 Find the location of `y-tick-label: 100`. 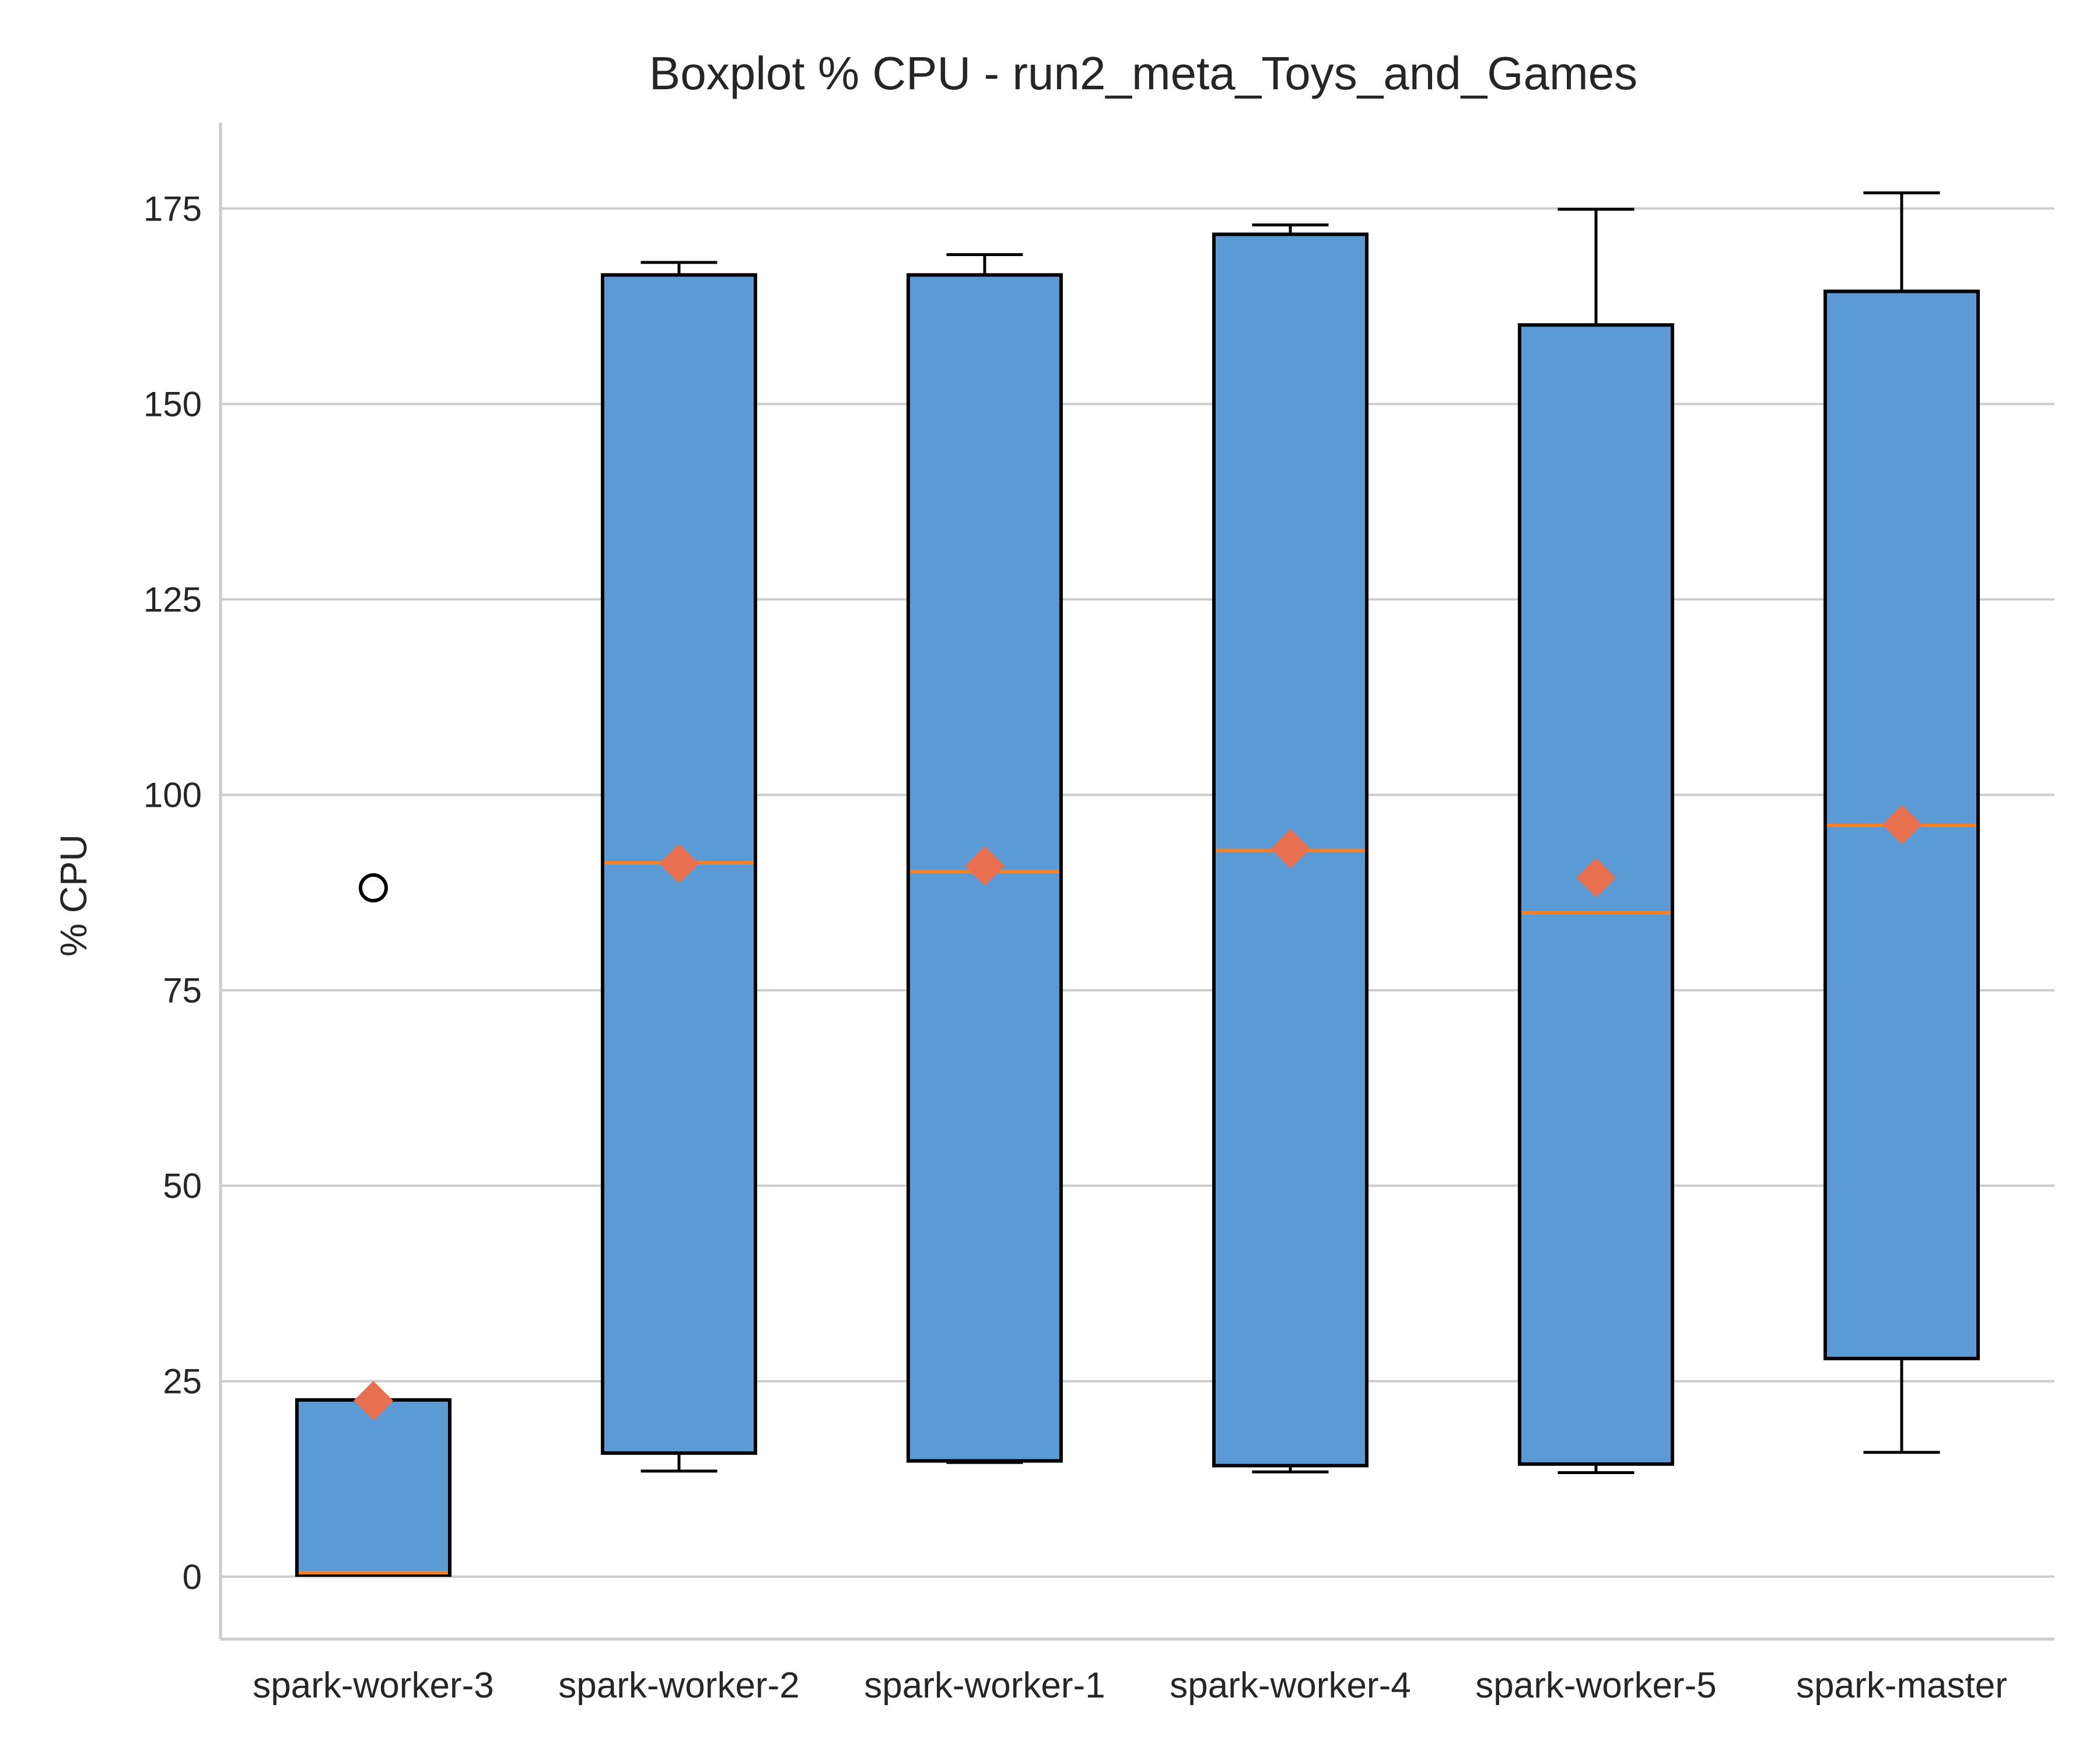

y-tick-label: 100 is located at coordinates (173, 795).